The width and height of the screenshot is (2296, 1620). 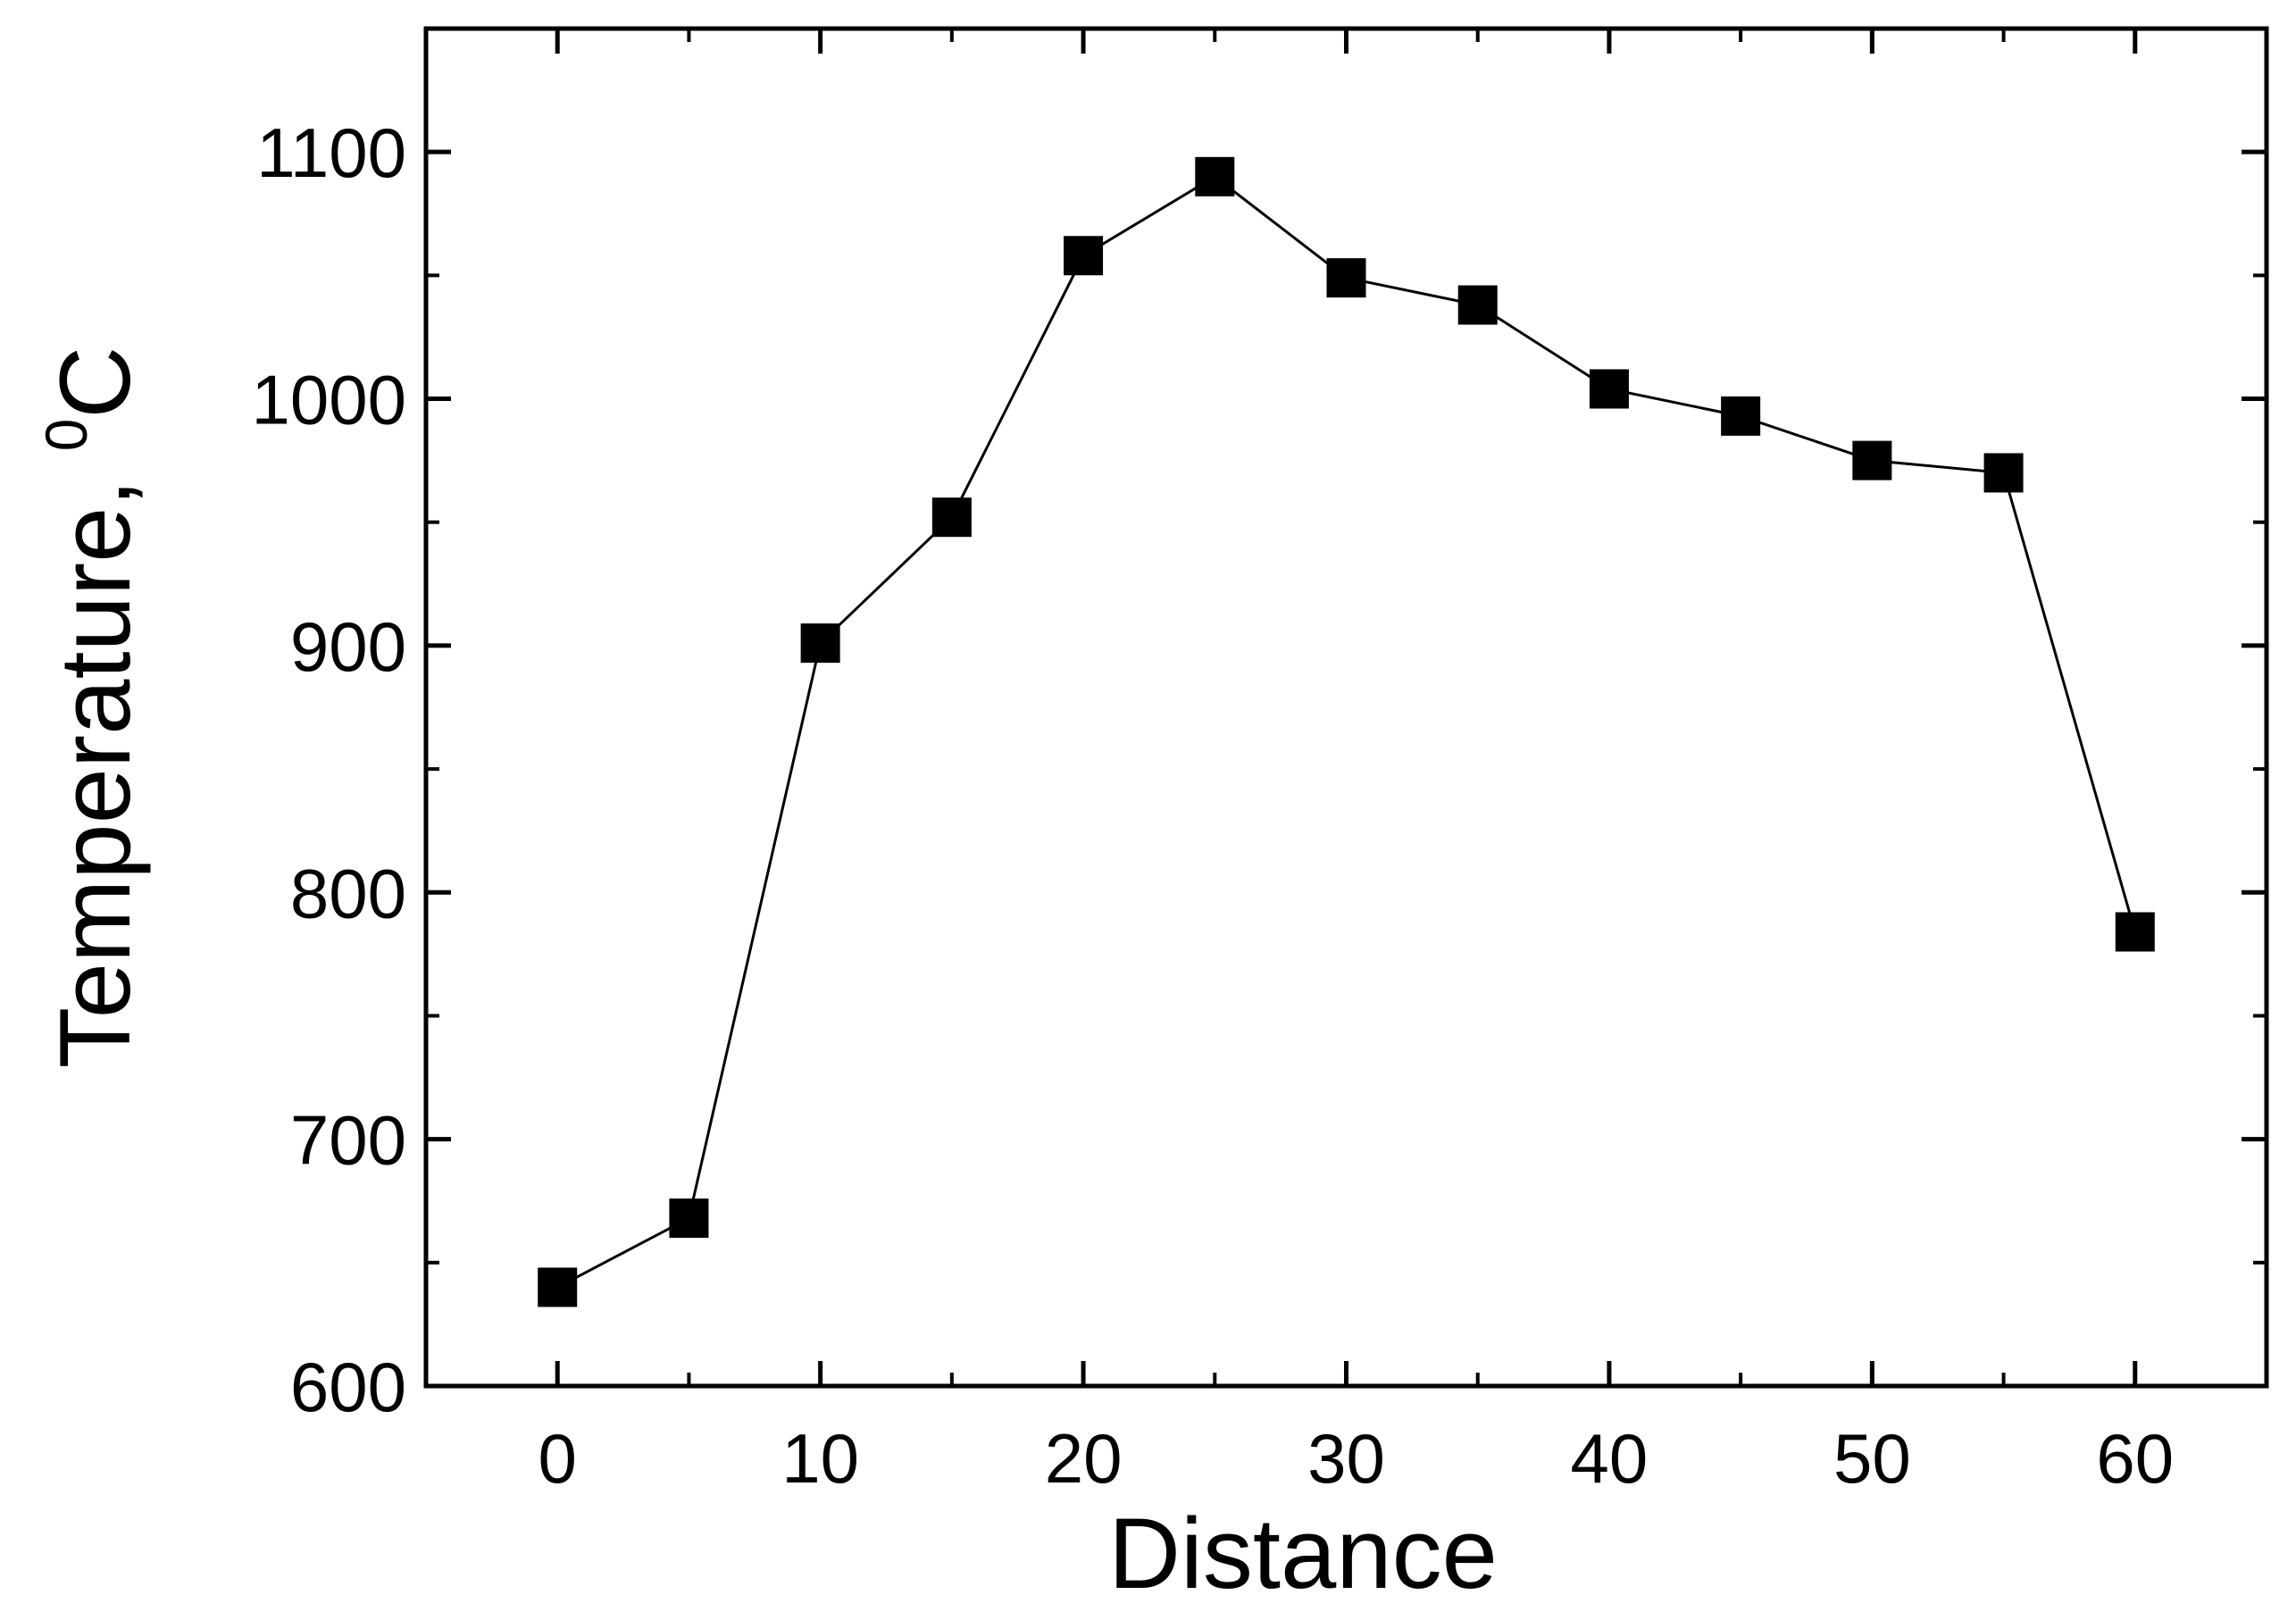 I want to click on x-tick-label: 60, so click(x=2135, y=1458).